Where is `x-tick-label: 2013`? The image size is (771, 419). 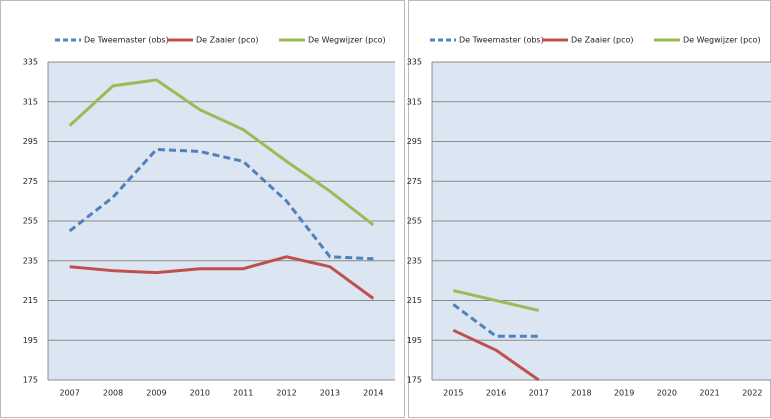
x-tick-label: 2013 is located at coordinates (330, 393).